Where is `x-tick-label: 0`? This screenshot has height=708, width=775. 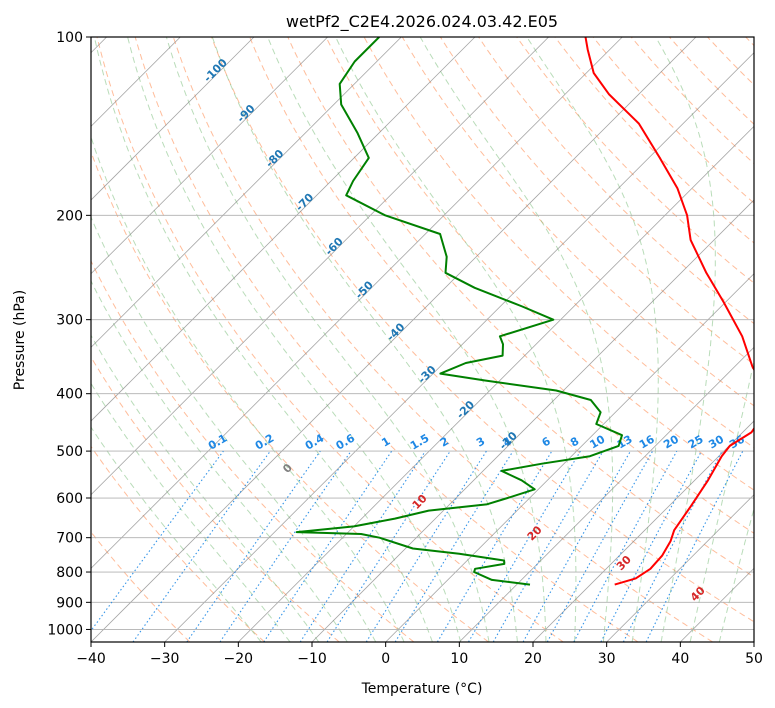 x-tick-label: 0 is located at coordinates (385, 659).